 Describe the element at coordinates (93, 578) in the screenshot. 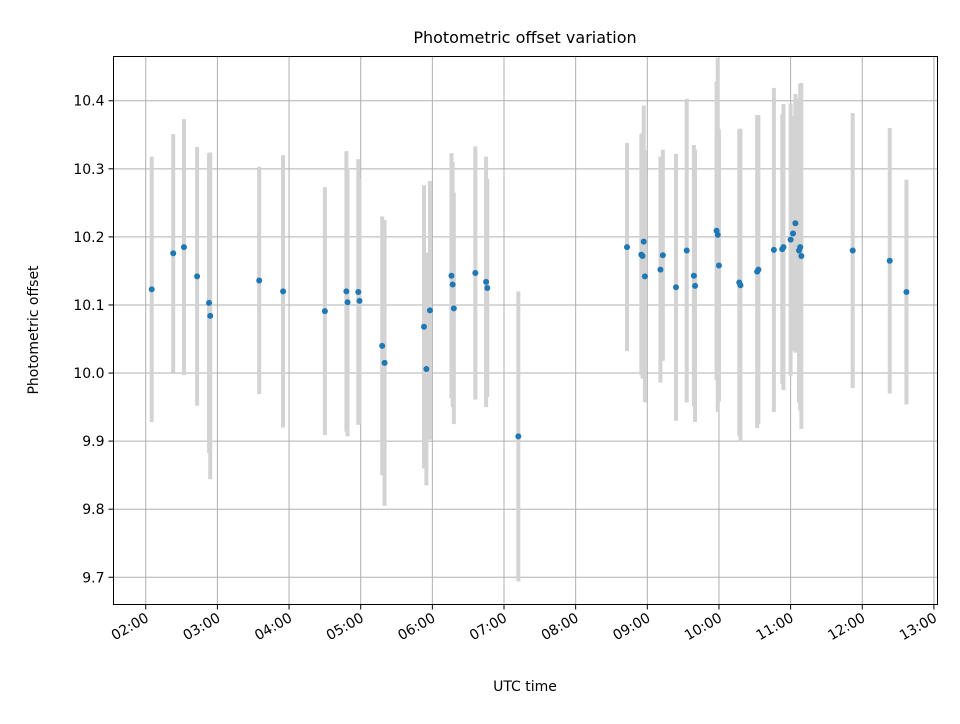

I see `y-tick-label: 9.7` at that location.